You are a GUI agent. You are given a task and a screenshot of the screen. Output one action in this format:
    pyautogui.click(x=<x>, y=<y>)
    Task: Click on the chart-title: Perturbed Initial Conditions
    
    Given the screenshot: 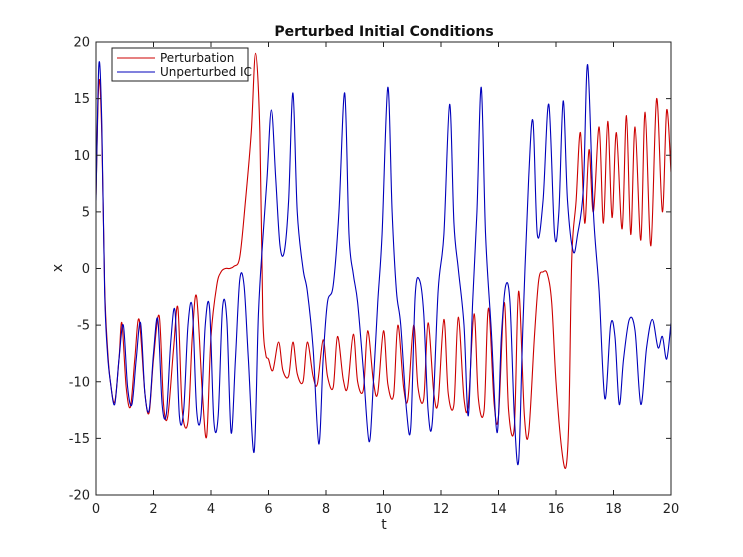 What is the action you would take?
    pyautogui.click(x=383, y=32)
    